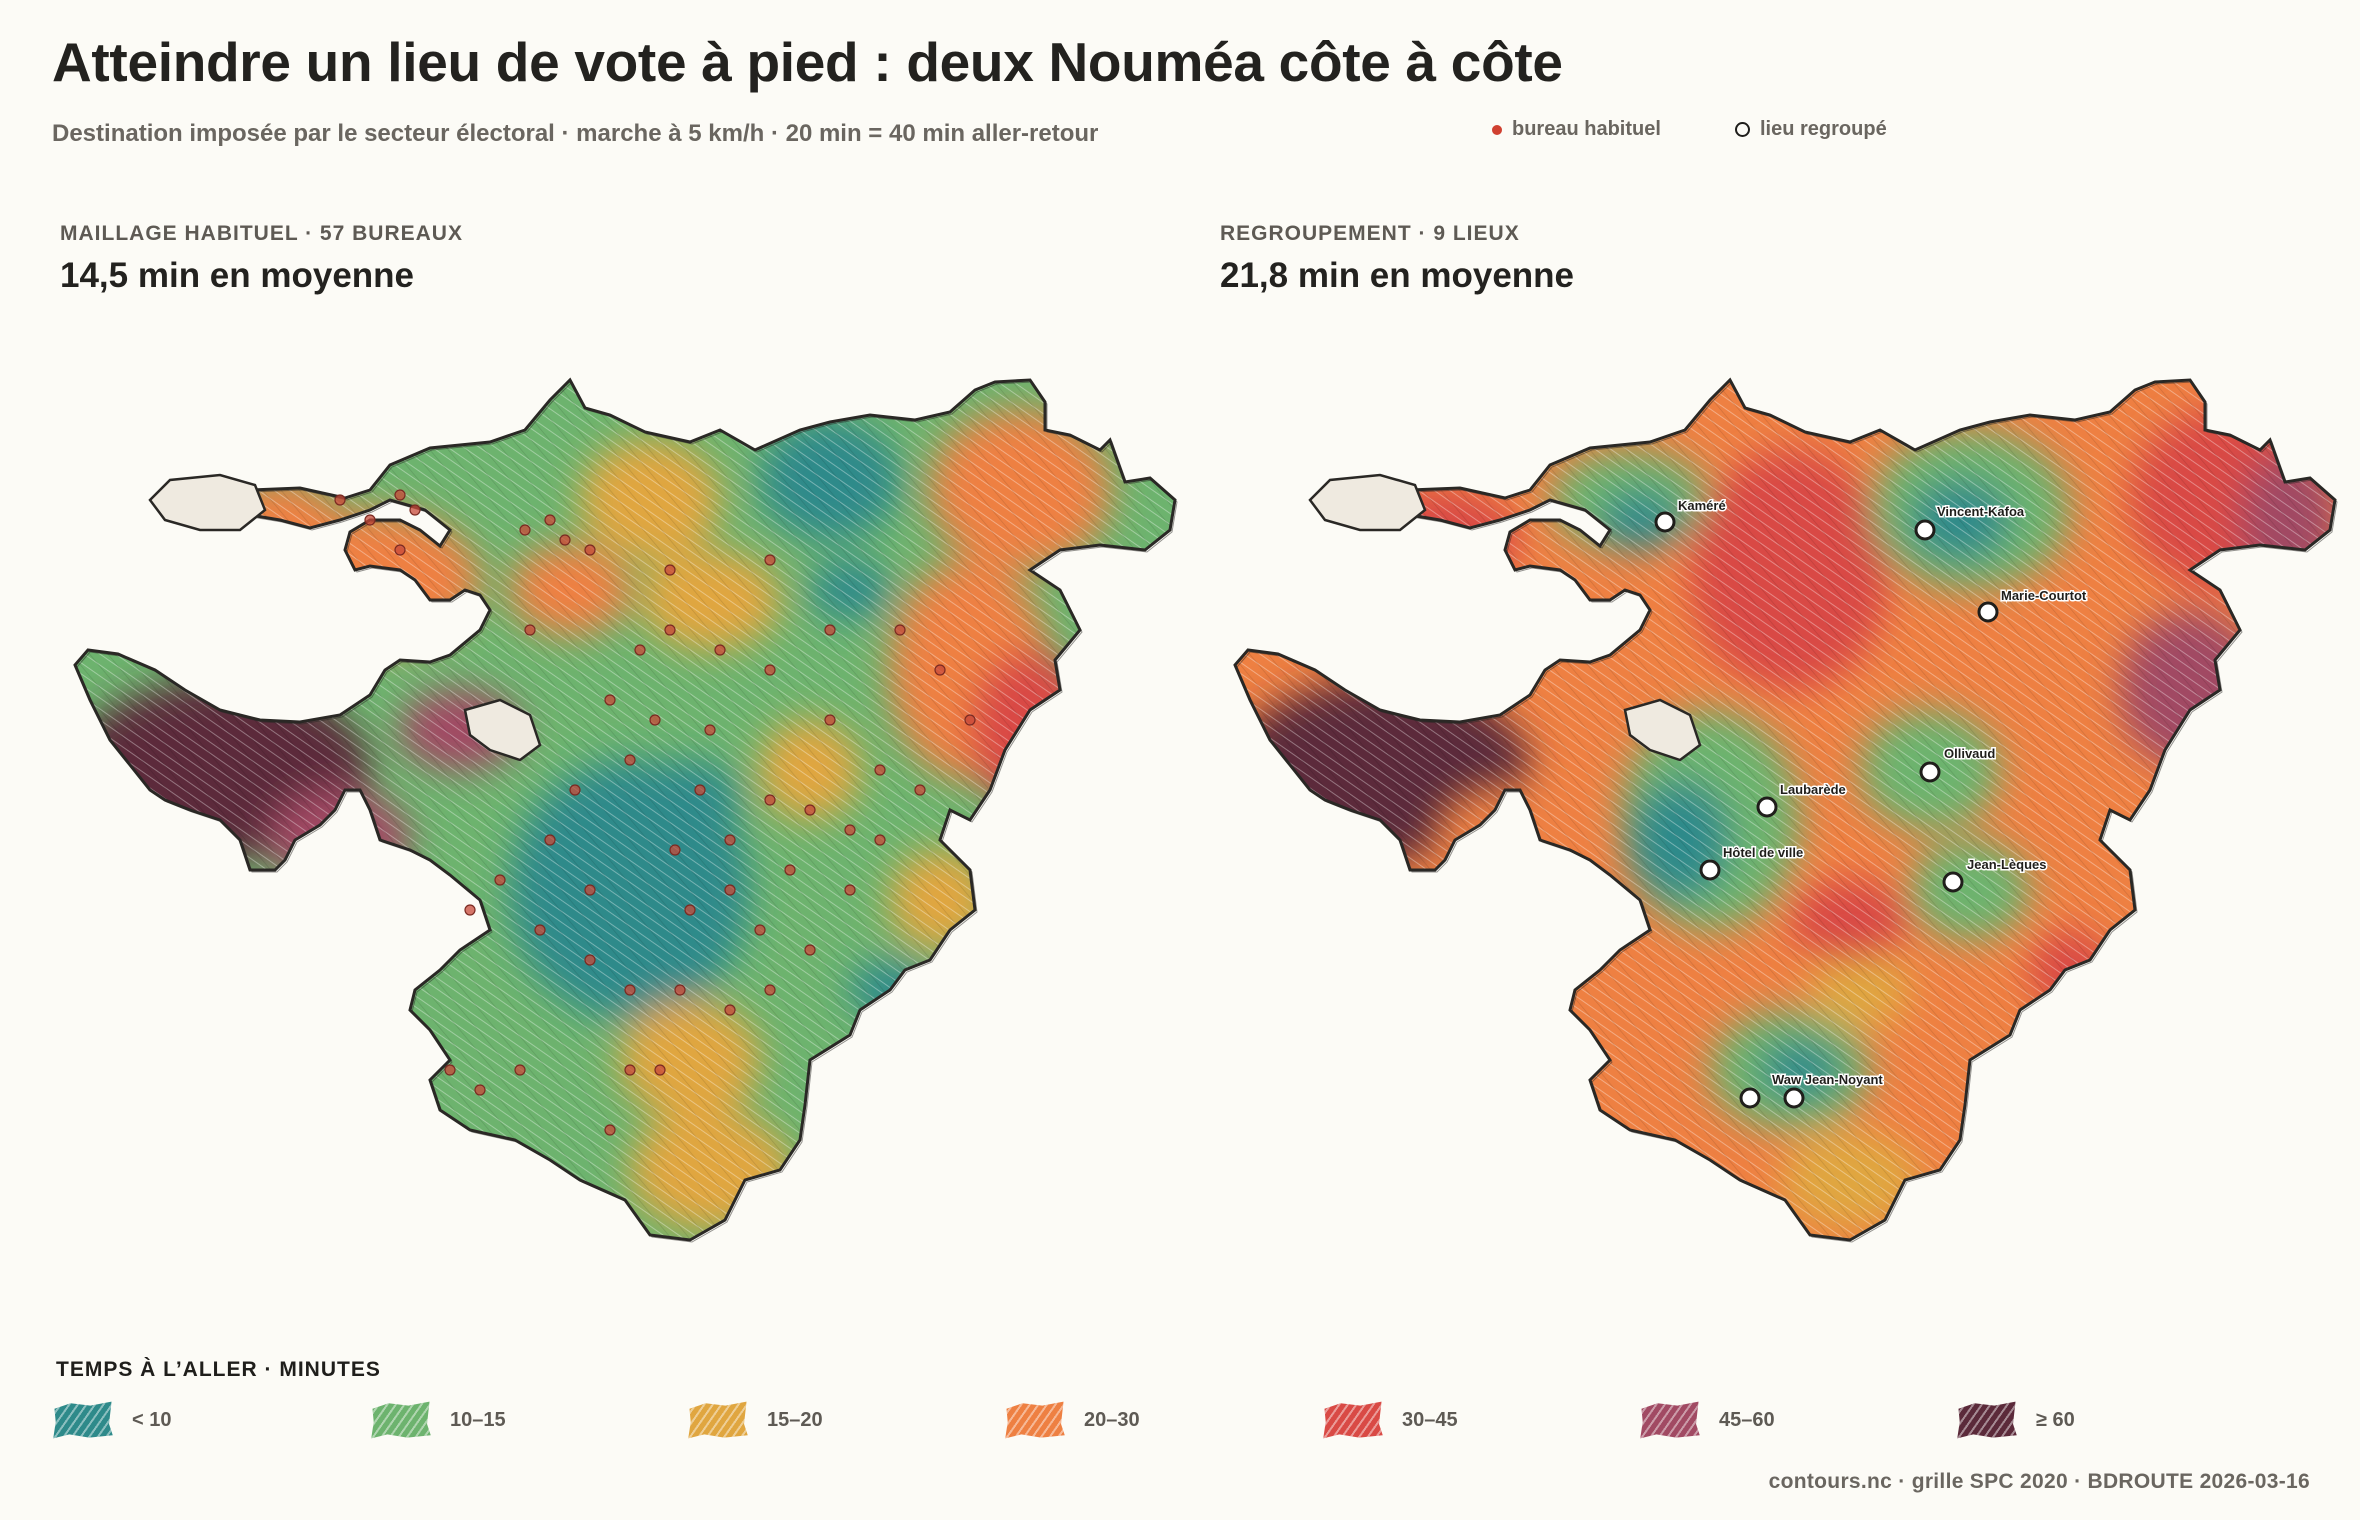 This screenshot has width=2360, height=1520. Describe the element at coordinates (655, 812) in the screenshot. I see `usual-office-markers` at that location.